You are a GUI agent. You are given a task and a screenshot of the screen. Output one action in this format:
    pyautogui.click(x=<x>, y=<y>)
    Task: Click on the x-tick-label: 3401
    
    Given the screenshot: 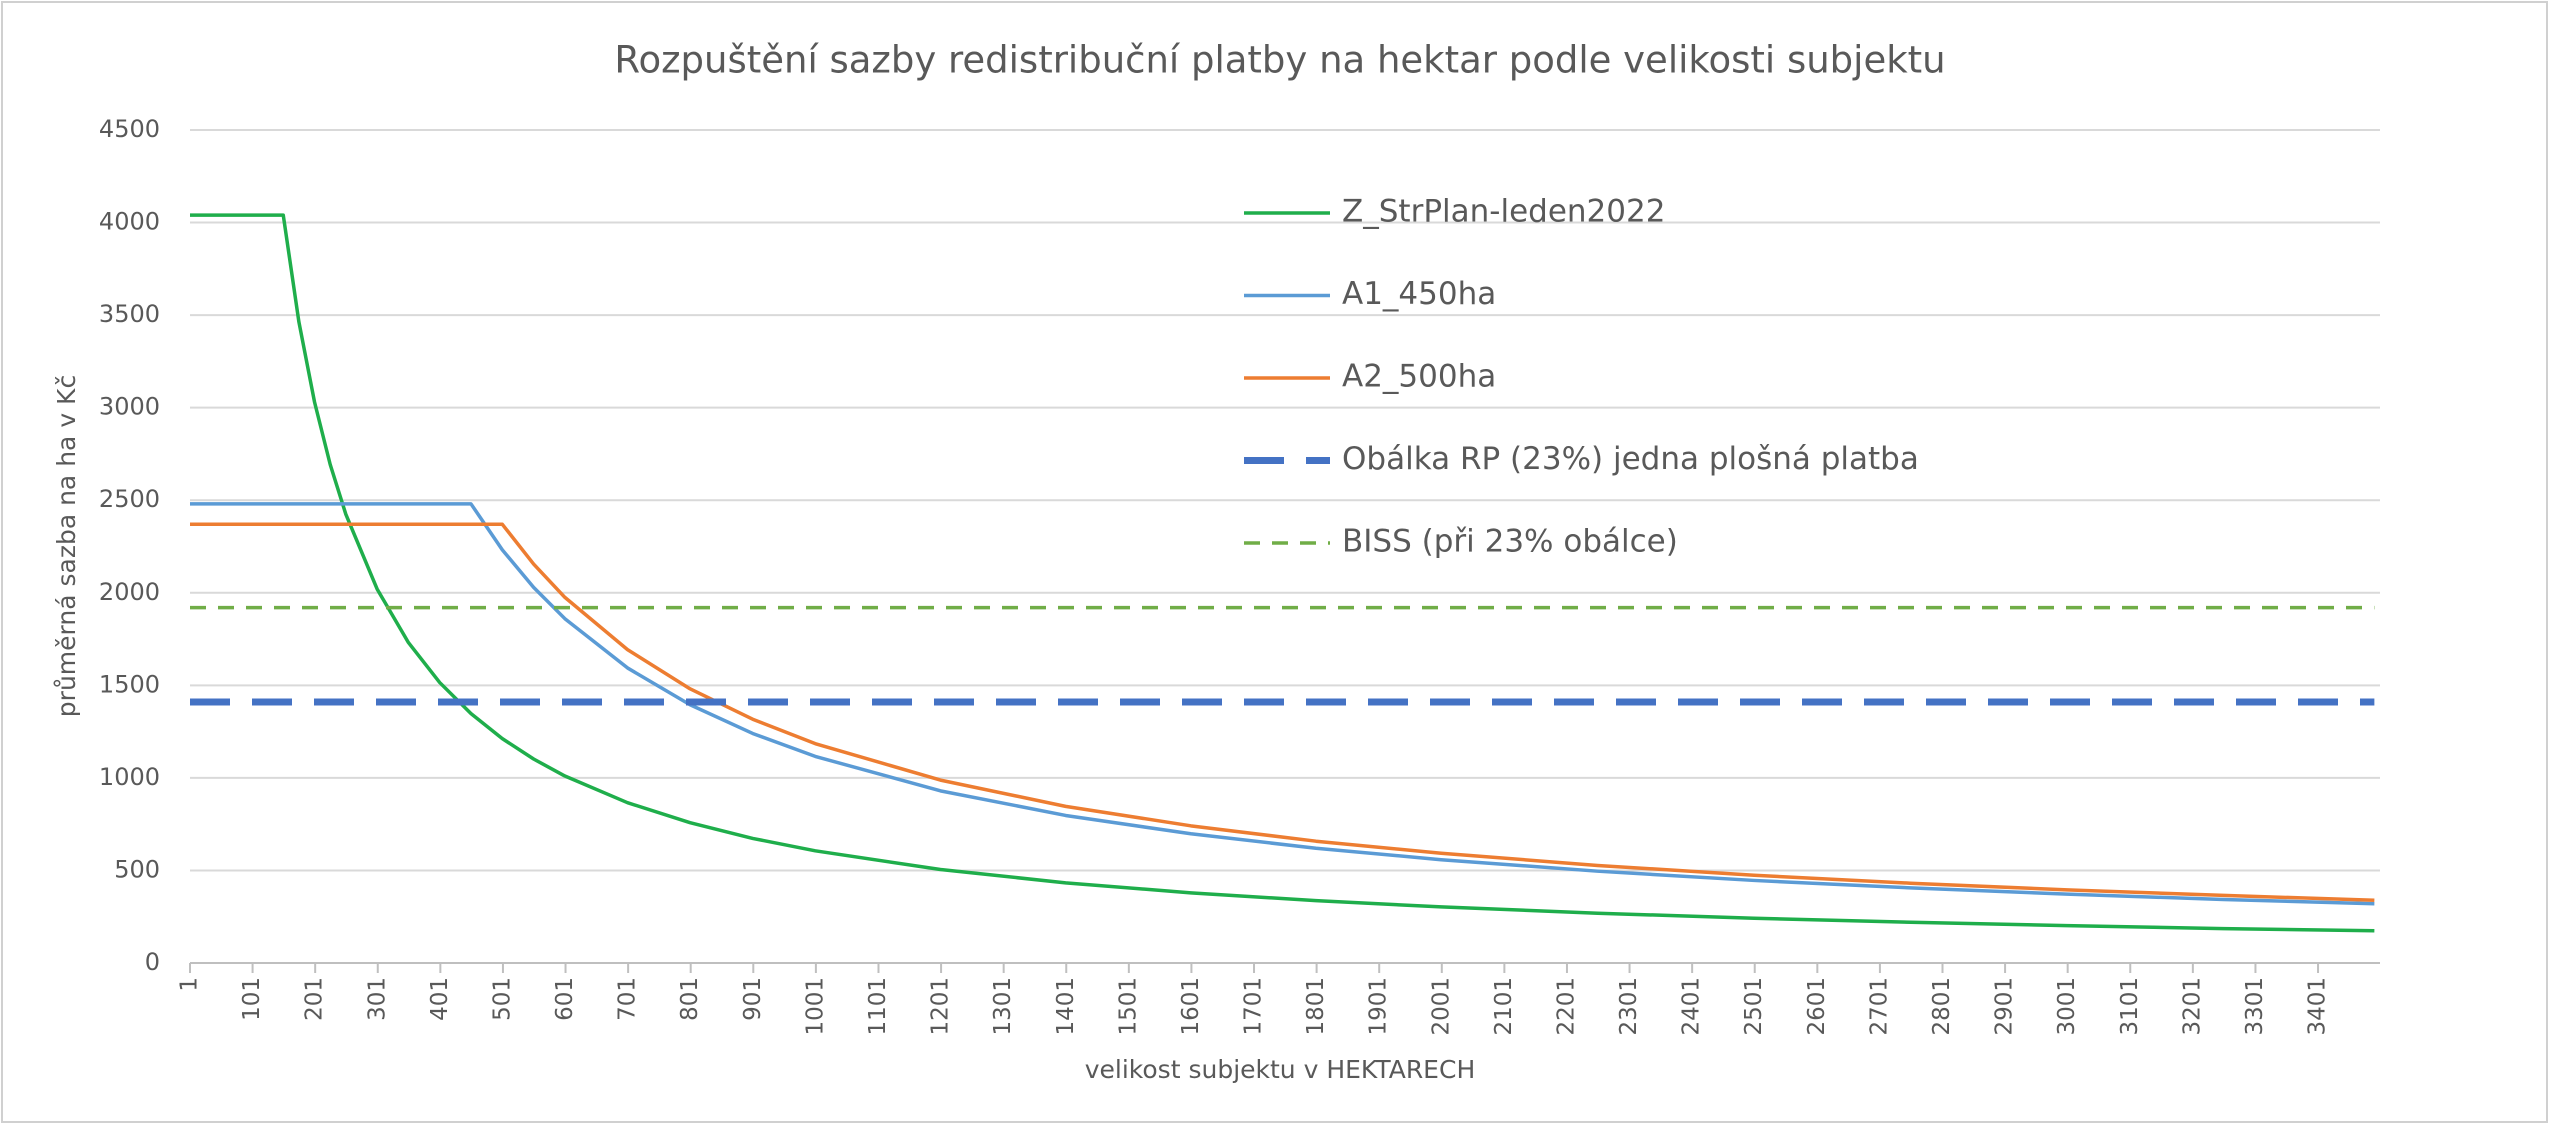 What is the action you would take?
    pyautogui.click(x=2318, y=1006)
    